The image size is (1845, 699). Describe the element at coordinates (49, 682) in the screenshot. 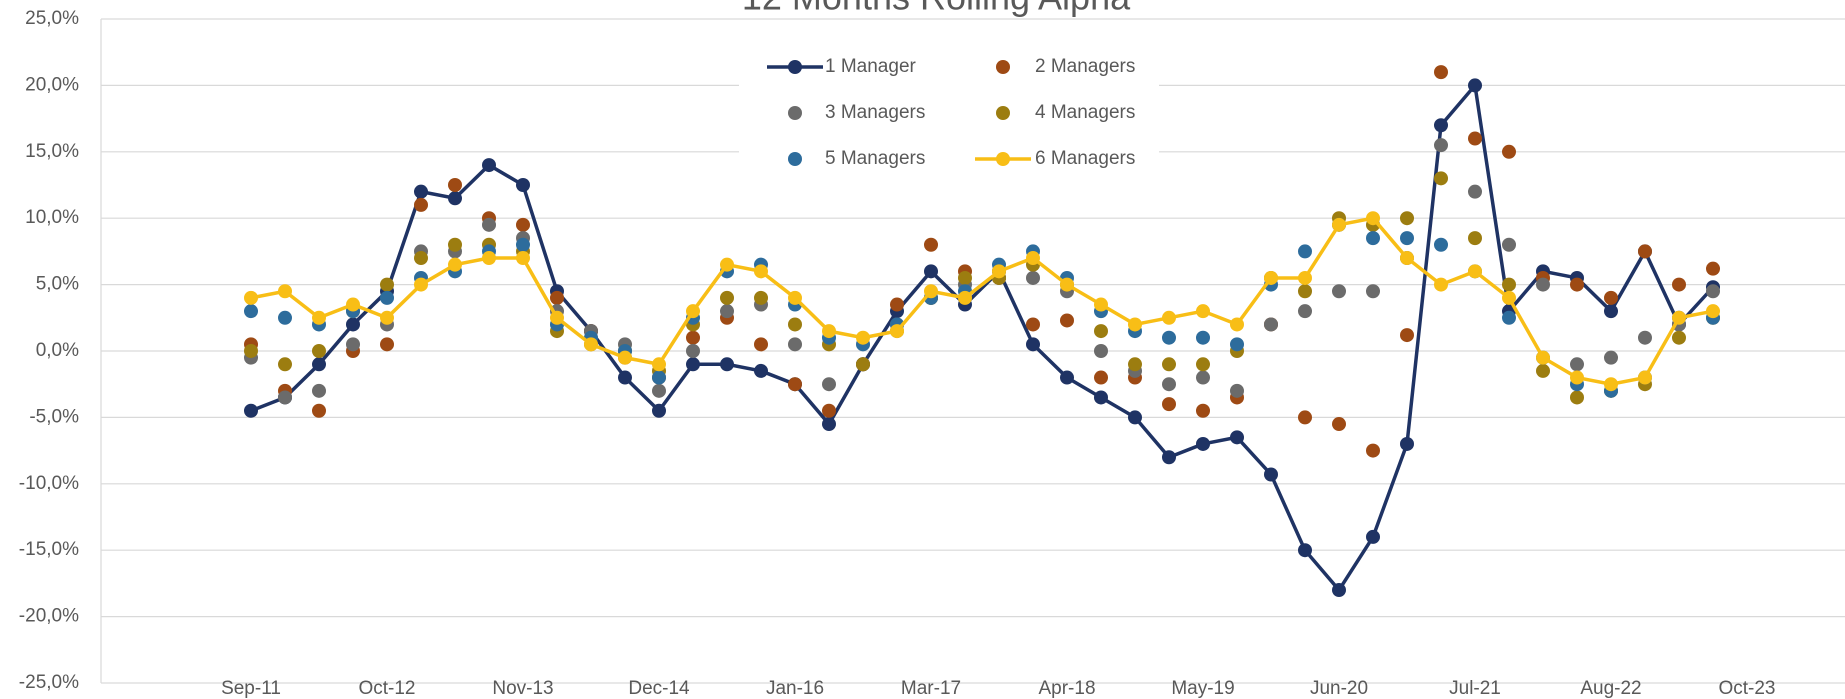

I see `y-tick-label: -25,0%` at that location.